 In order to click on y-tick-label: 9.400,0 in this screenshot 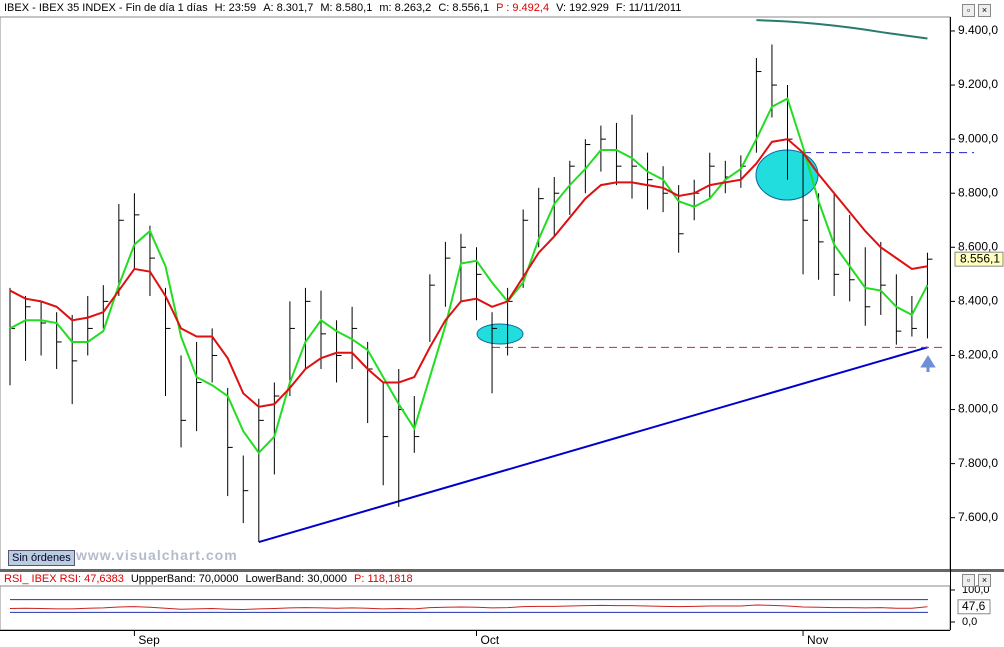, I will do `click(978, 30)`.